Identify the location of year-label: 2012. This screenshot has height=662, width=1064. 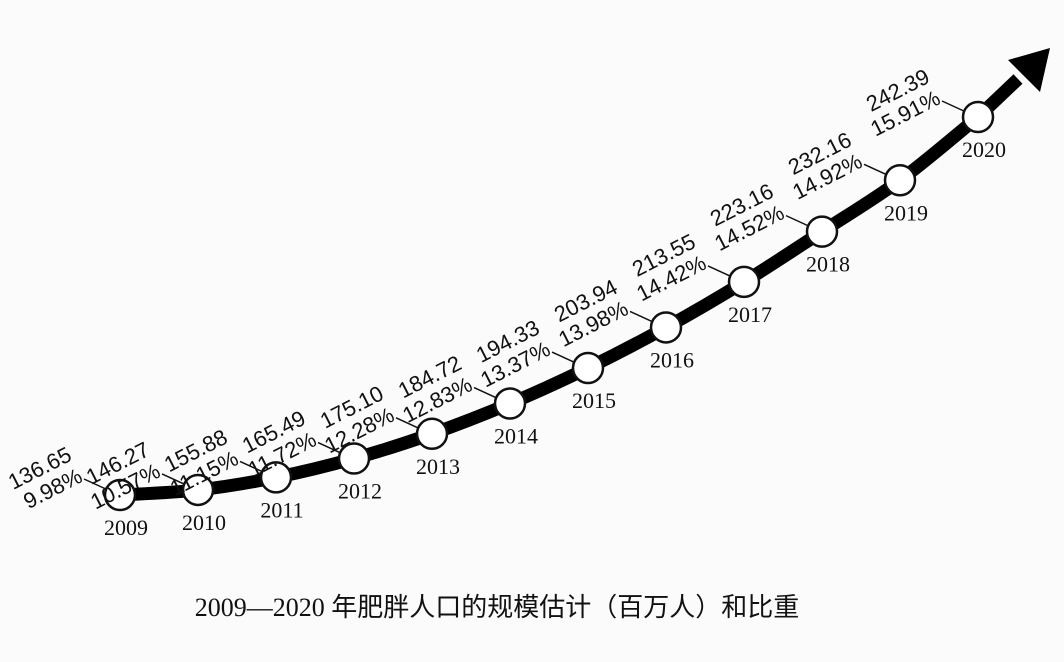
(360, 491).